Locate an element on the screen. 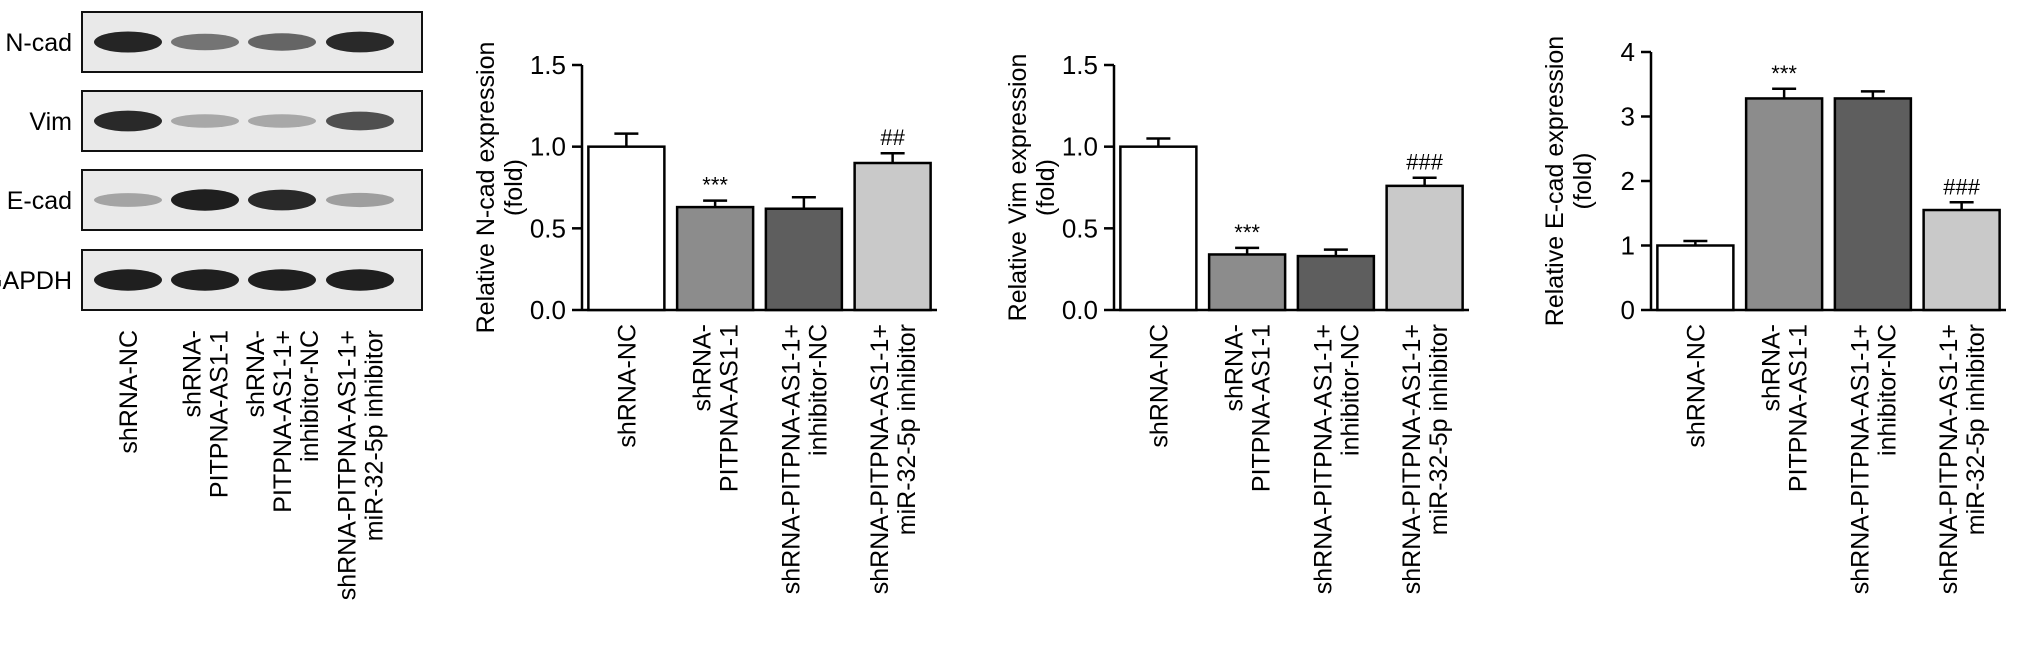 This screenshot has height=655, width=2031. y-axis-label: Relative N-cad expression is located at coordinates (486, 188).